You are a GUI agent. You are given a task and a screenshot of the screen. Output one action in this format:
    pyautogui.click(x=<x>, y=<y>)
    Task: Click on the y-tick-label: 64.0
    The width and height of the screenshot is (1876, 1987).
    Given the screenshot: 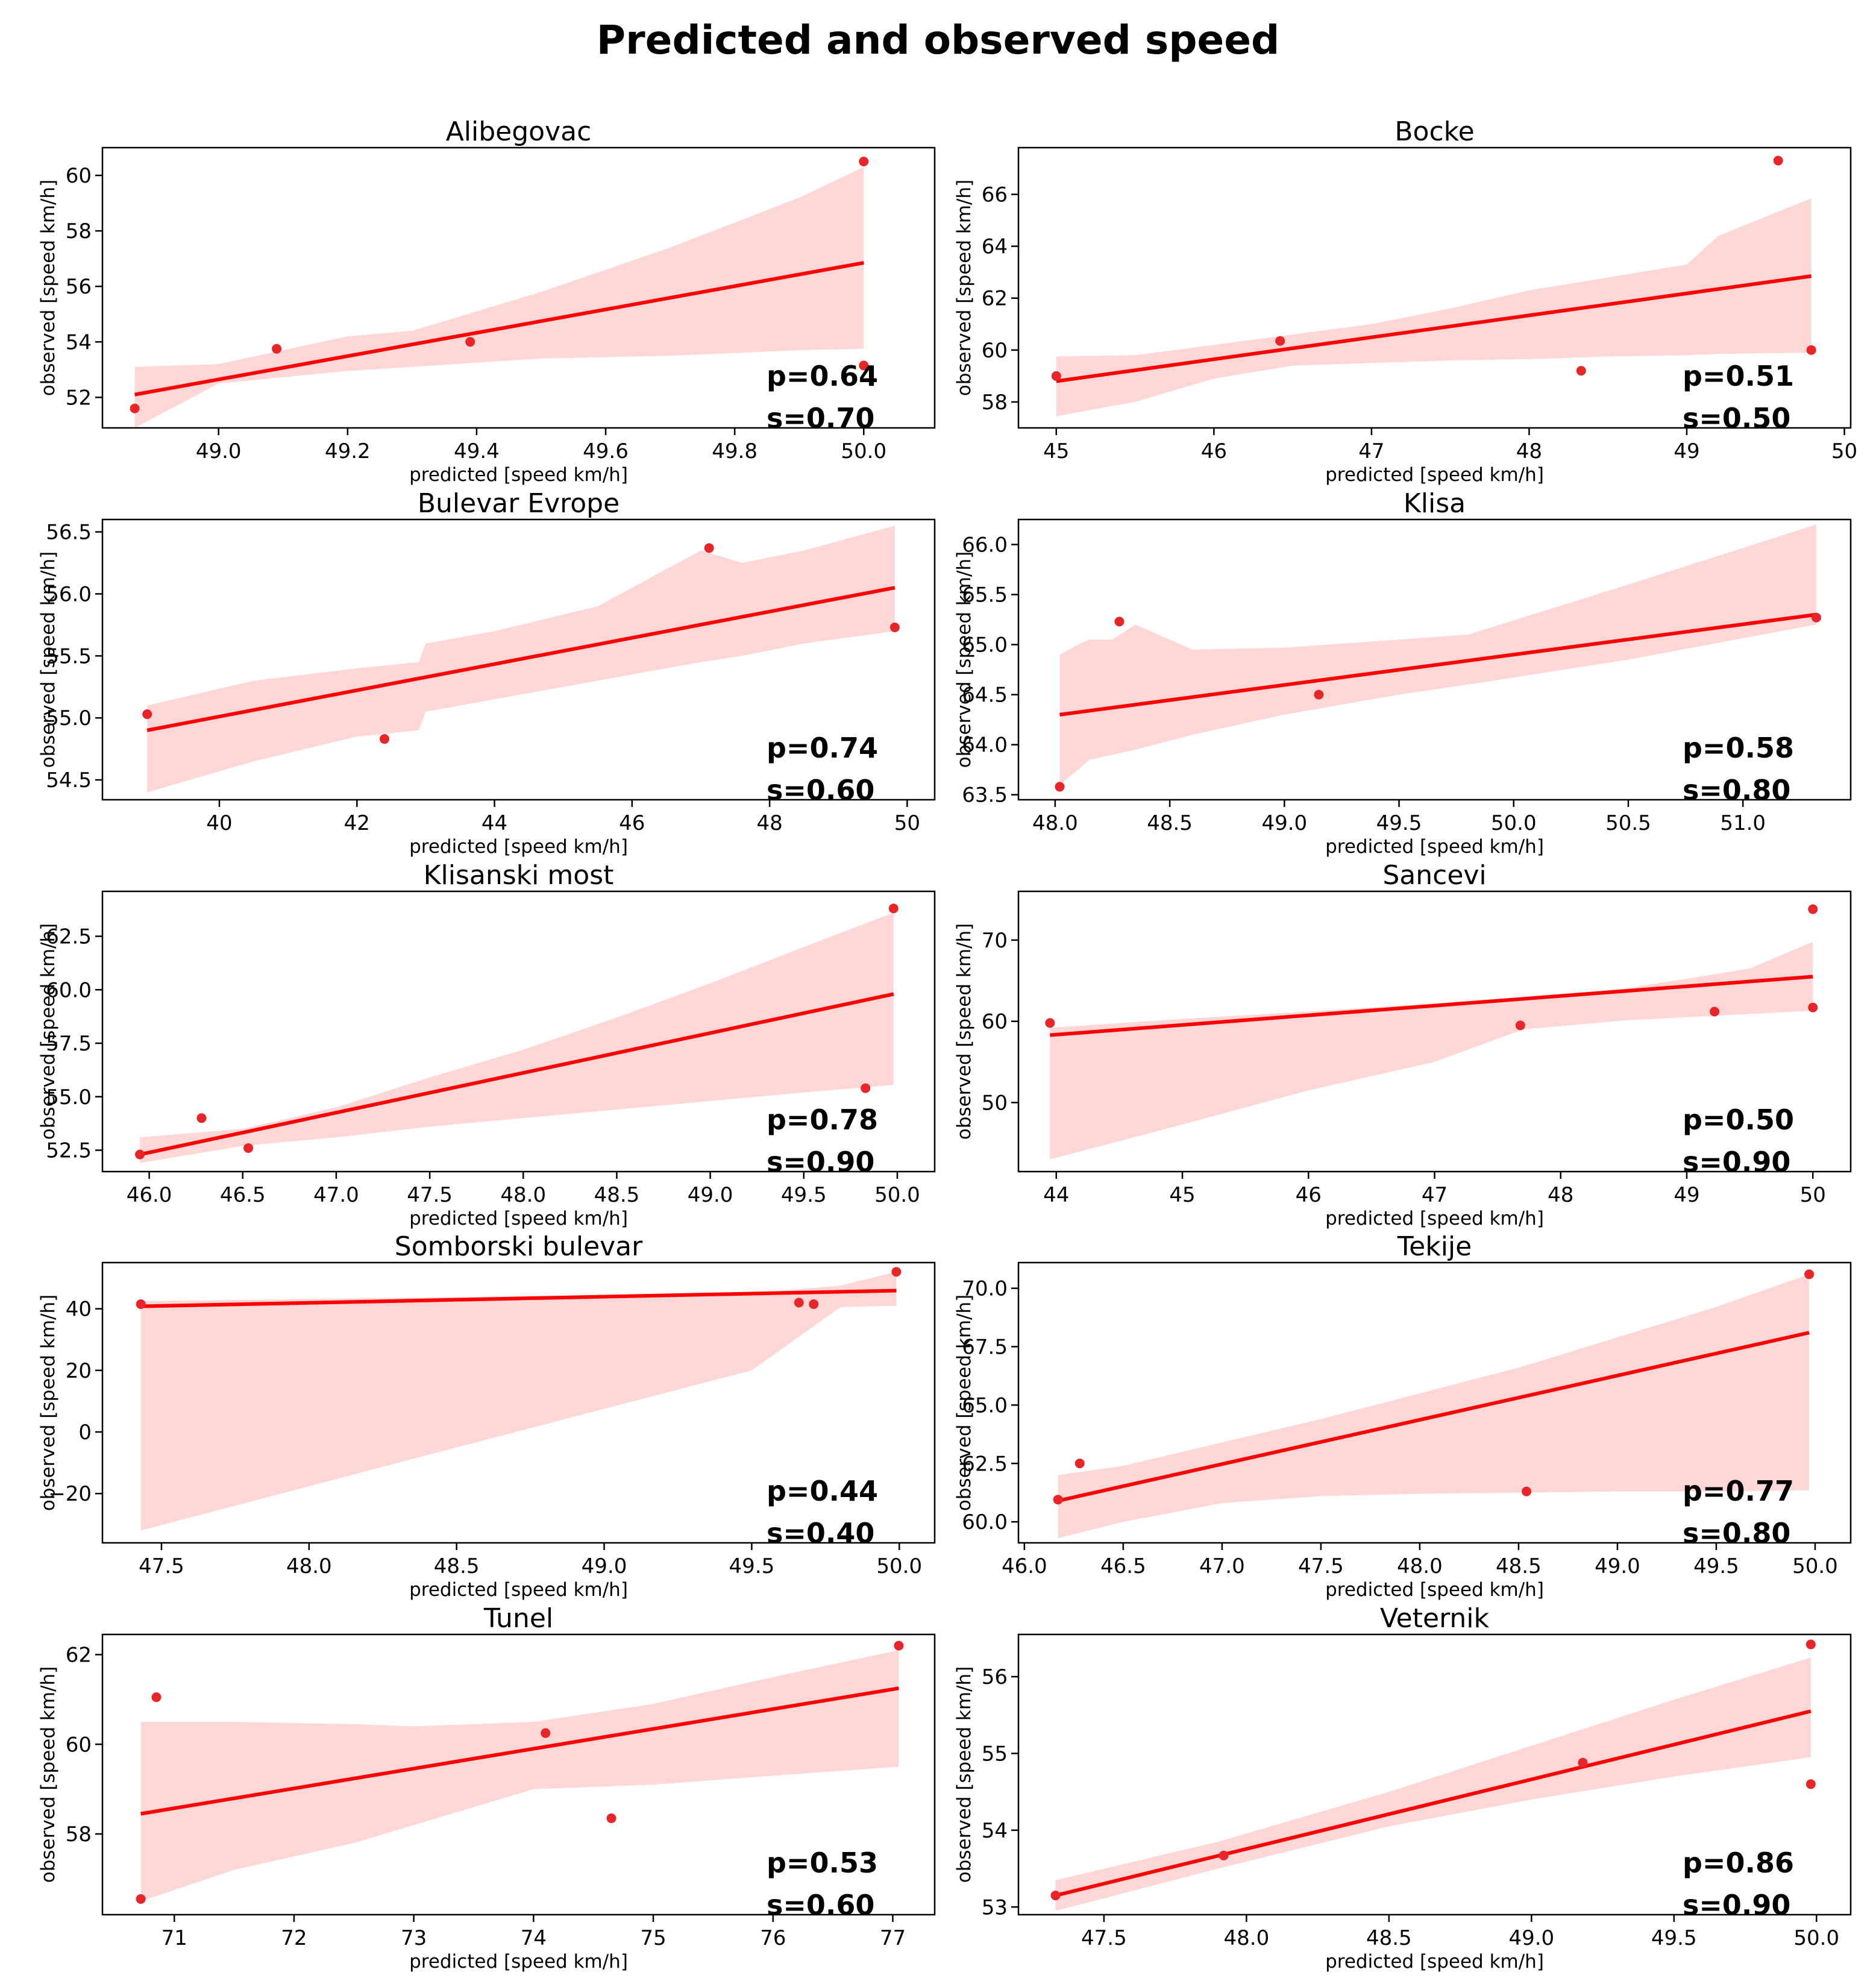 What is the action you would take?
    pyautogui.click(x=985, y=745)
    